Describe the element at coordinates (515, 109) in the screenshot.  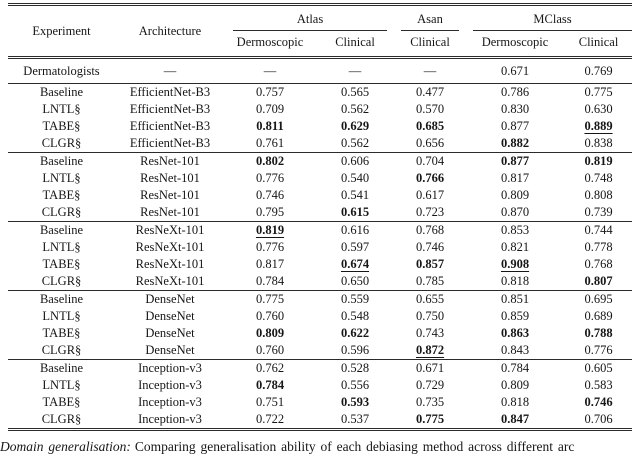
I see `value-cell: 0.830` at that location.